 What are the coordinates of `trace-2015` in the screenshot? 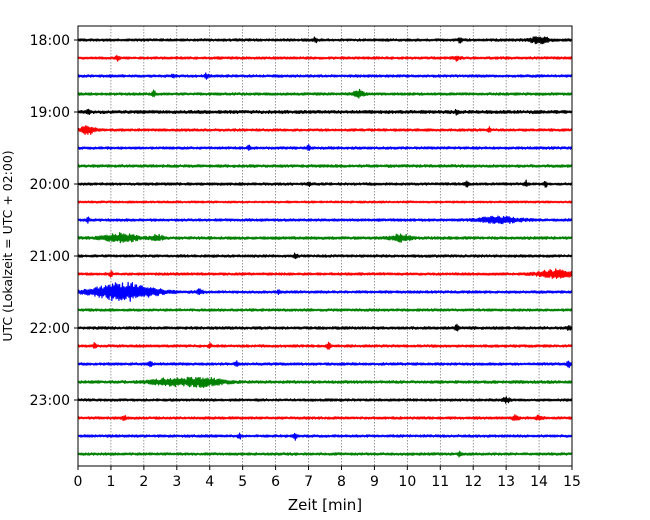 It's located at (325, 202).